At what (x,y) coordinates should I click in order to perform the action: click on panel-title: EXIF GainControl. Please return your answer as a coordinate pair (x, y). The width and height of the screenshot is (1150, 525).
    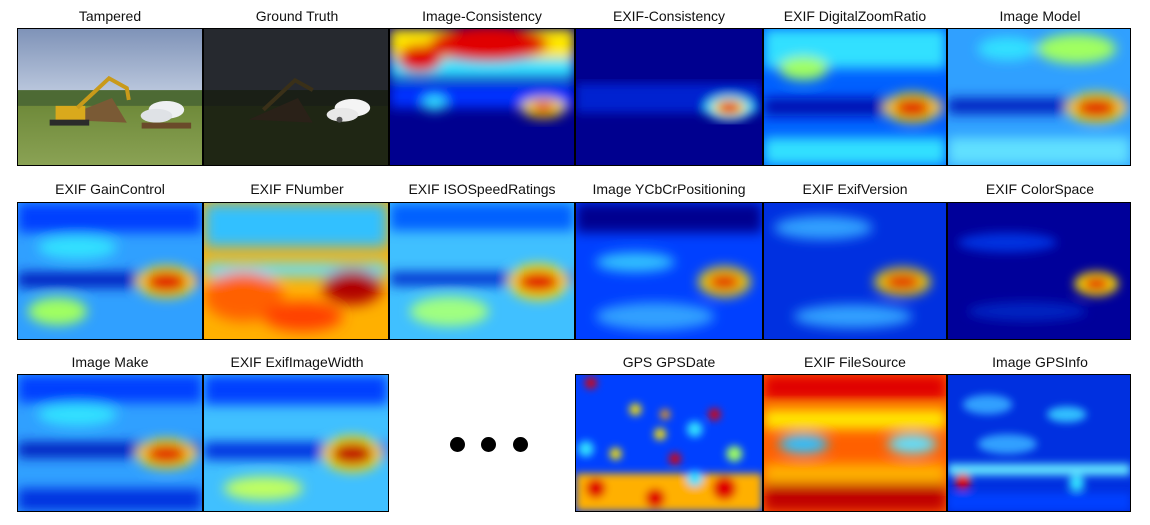
    Looking at the image, I should click on (110, 189).